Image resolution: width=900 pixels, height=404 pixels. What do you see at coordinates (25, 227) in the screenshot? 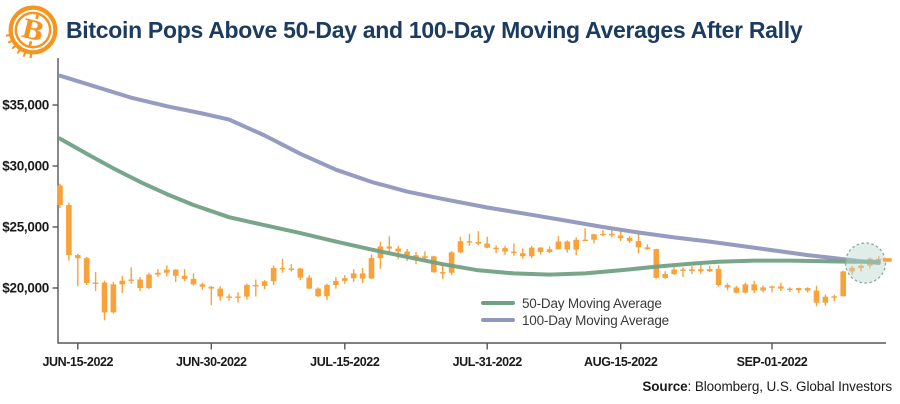
I see `svg-text: $25,000` at bounding box center [25, 227].